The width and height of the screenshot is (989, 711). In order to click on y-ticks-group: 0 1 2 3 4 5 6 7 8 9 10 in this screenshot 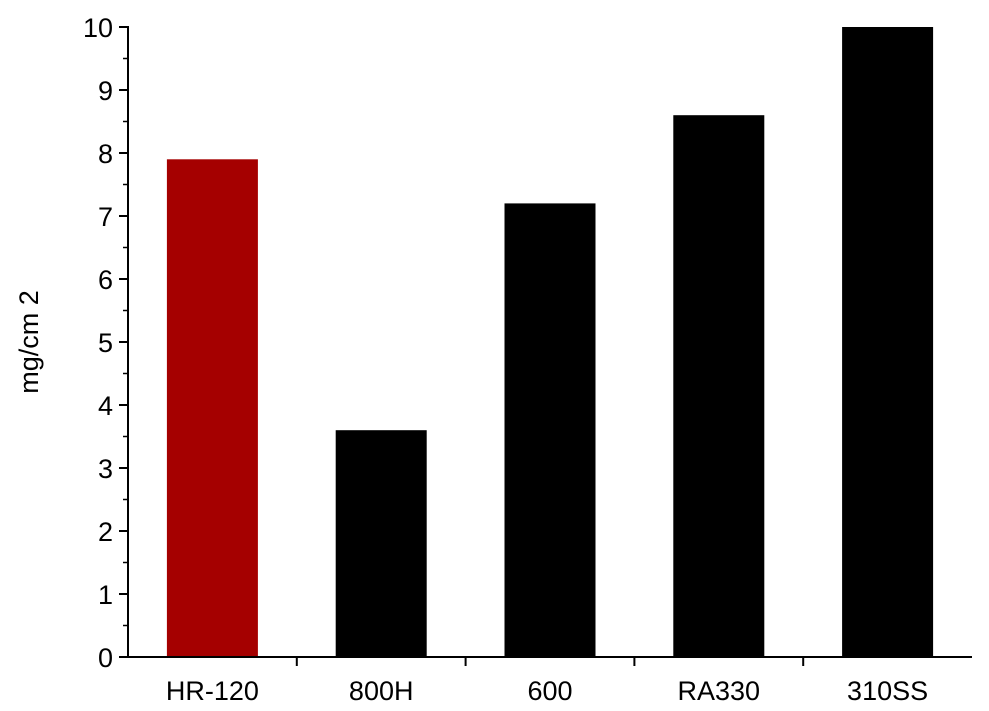, I will do `click(105, 343)`.